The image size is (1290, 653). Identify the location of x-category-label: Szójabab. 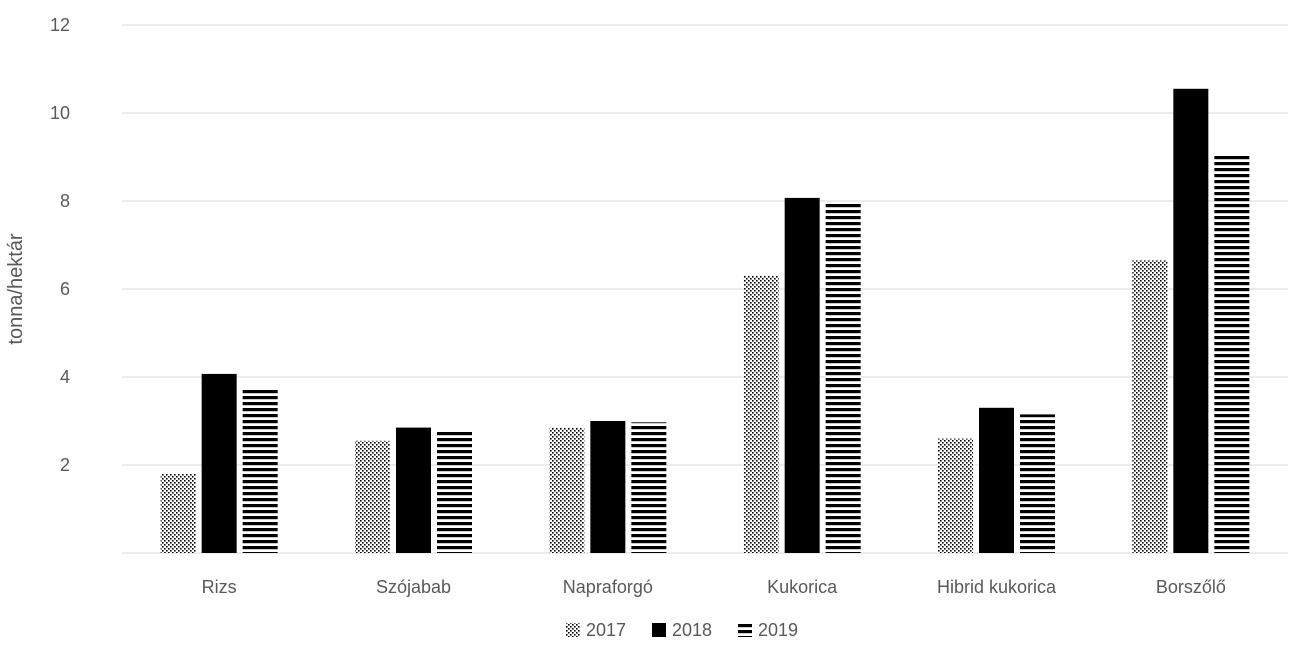
(413, 587).